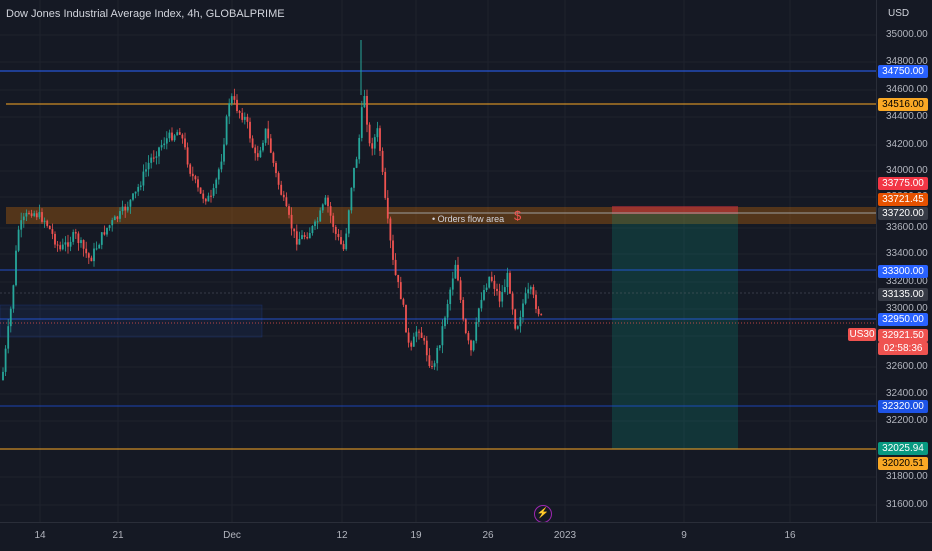 Image resolution: width=932 pixels, height=551 pixels. What do you see at coordinates (907, 89) in the screenshot?
I see `price-tick: 34600.00` at bounding box center [907, 89].